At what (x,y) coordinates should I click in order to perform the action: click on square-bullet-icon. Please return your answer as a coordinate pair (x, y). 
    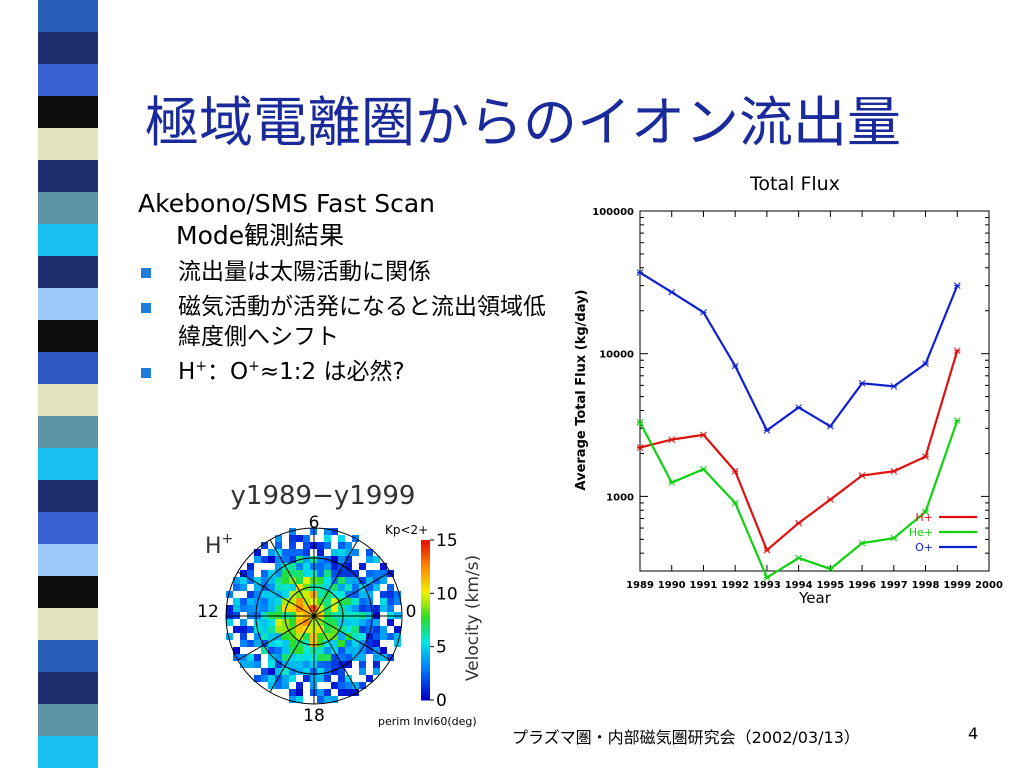
    Looking at the image, I should click on (146, 273).